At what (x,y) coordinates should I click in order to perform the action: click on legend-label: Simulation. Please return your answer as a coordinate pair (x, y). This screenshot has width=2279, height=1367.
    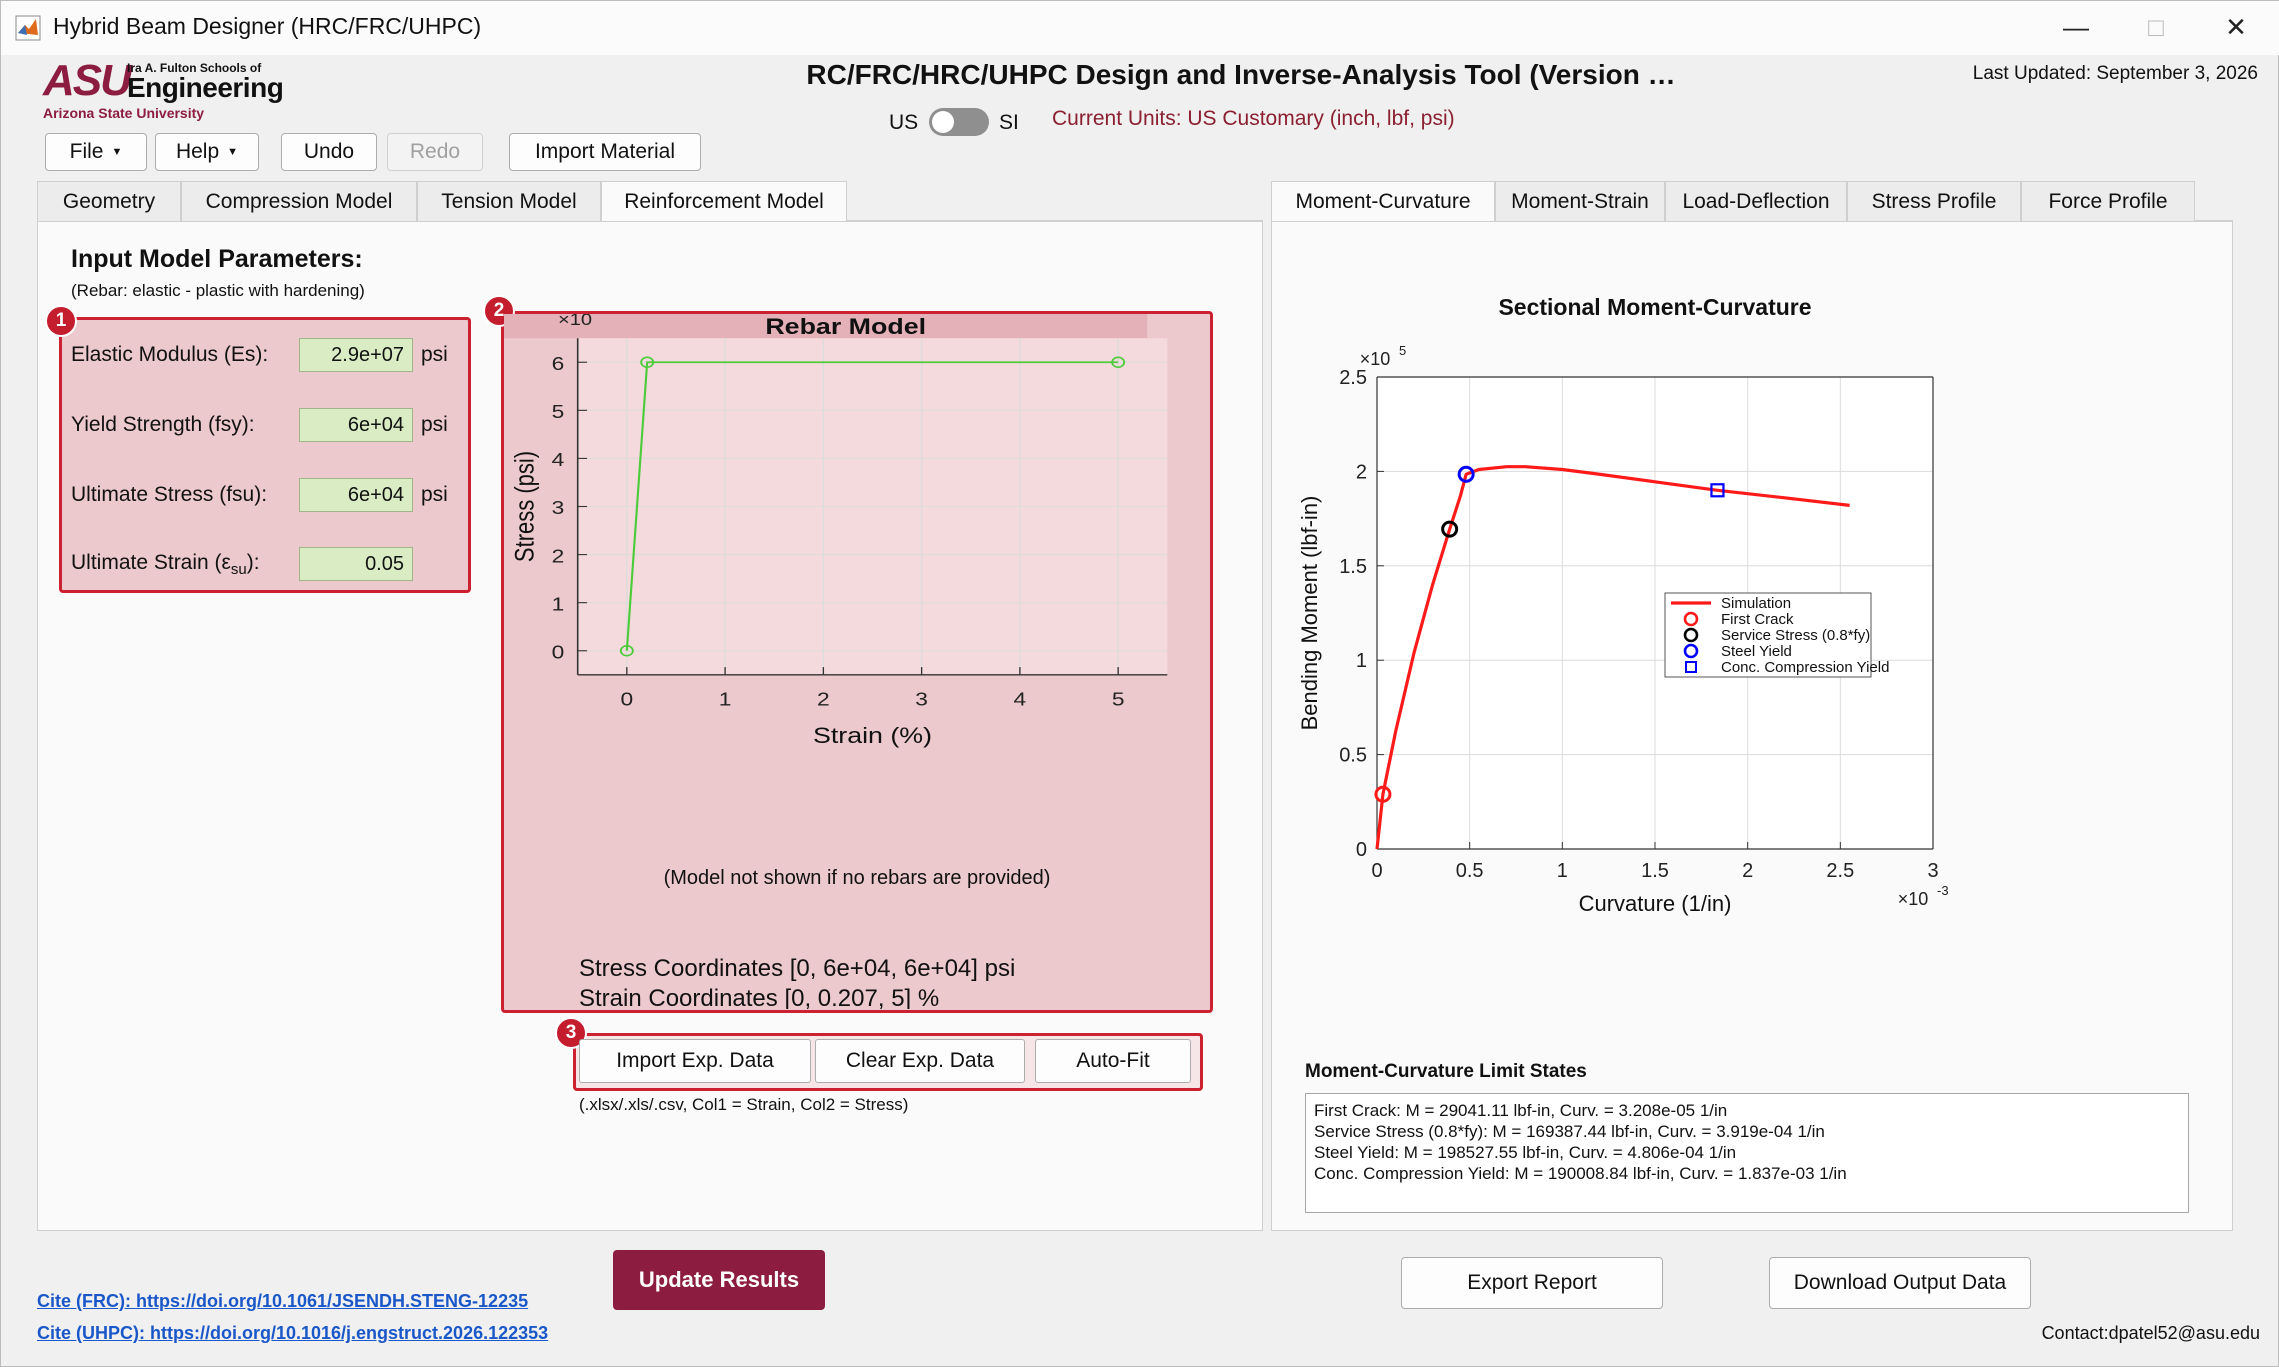
    Looking at the image, I should click on (1756, 603).